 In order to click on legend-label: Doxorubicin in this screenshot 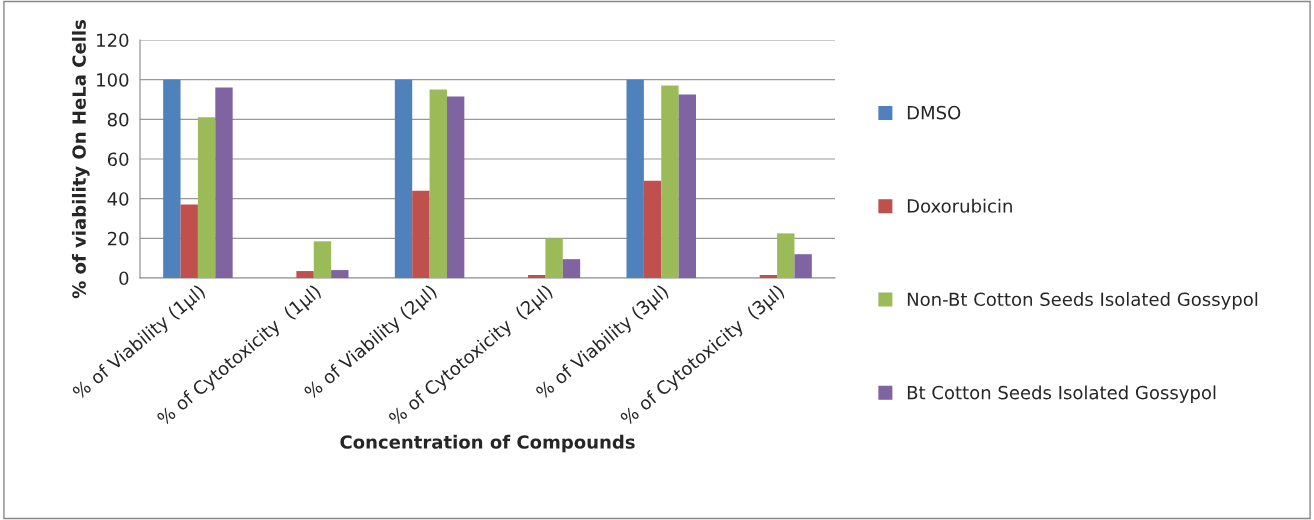, I will do `click(959, 205)`.